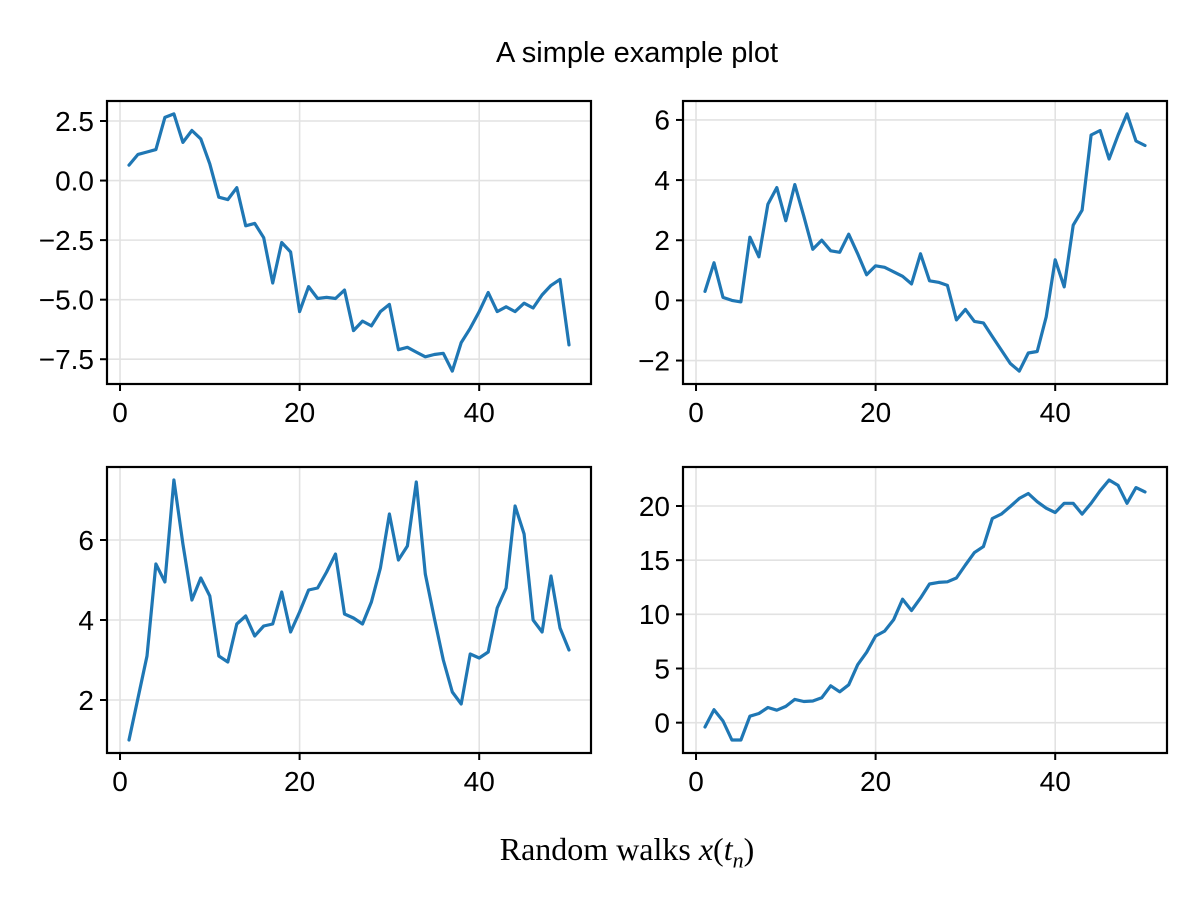 The image size is (1200, 900). I want to click on y-tick-label: 15, so click(654, 560).